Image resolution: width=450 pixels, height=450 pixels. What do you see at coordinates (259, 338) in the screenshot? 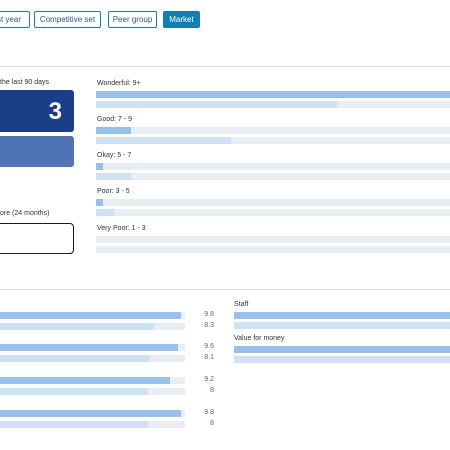
I see `category-label: Value for money` at bounding box center [259, 338].